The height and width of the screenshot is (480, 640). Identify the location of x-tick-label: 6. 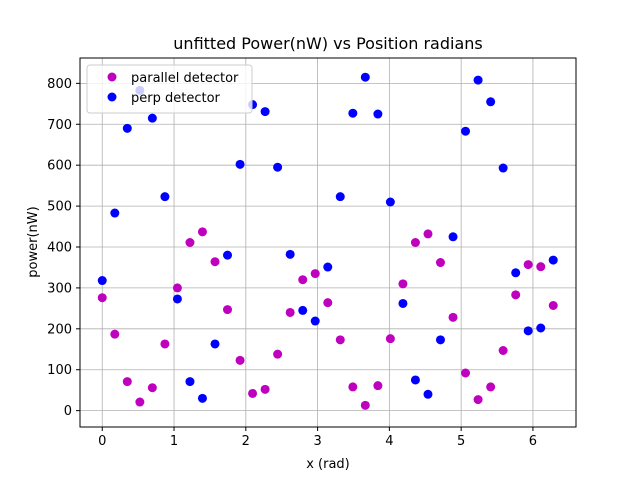
(533, 441).